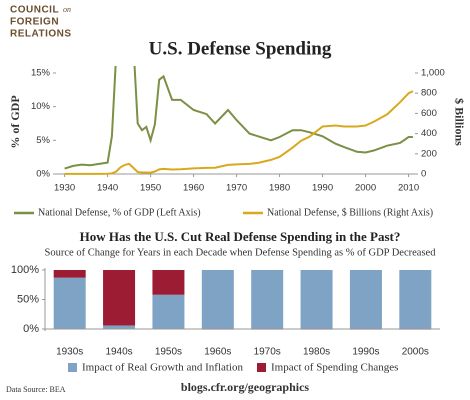 This screenshot has height=400, width=470. Describe the element at coordinates (459, 122) in the screenshot. I see `y2-axis-title: $ Billions` at that location.